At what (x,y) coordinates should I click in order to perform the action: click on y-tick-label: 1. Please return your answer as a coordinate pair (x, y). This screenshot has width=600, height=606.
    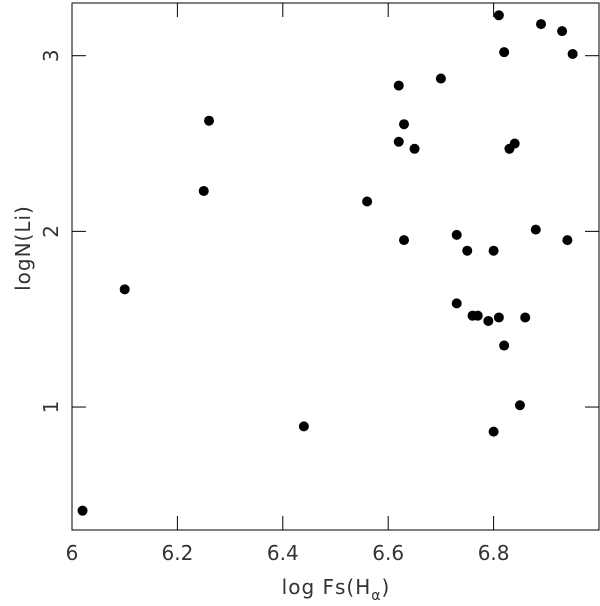
    Looking at the image, I should click on (51, 407).